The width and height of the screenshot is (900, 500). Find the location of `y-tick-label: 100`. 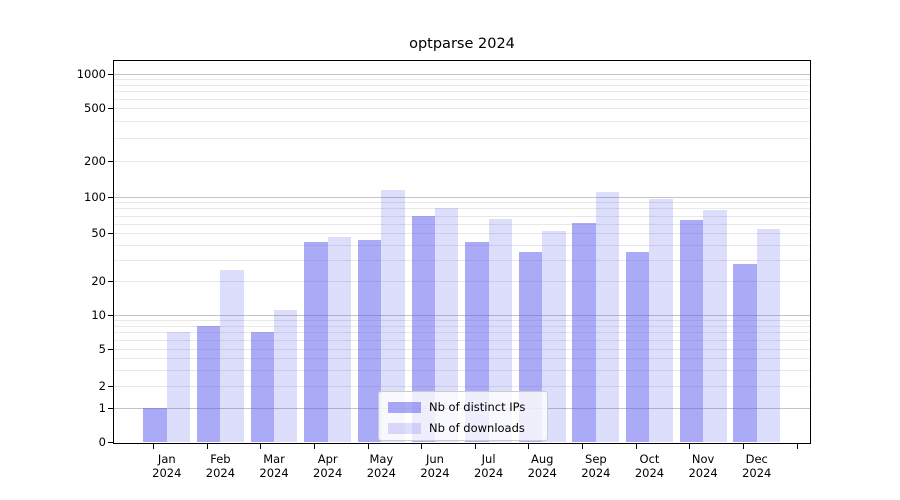

y-tick-label: 100 is located at coordinates (95, 196).